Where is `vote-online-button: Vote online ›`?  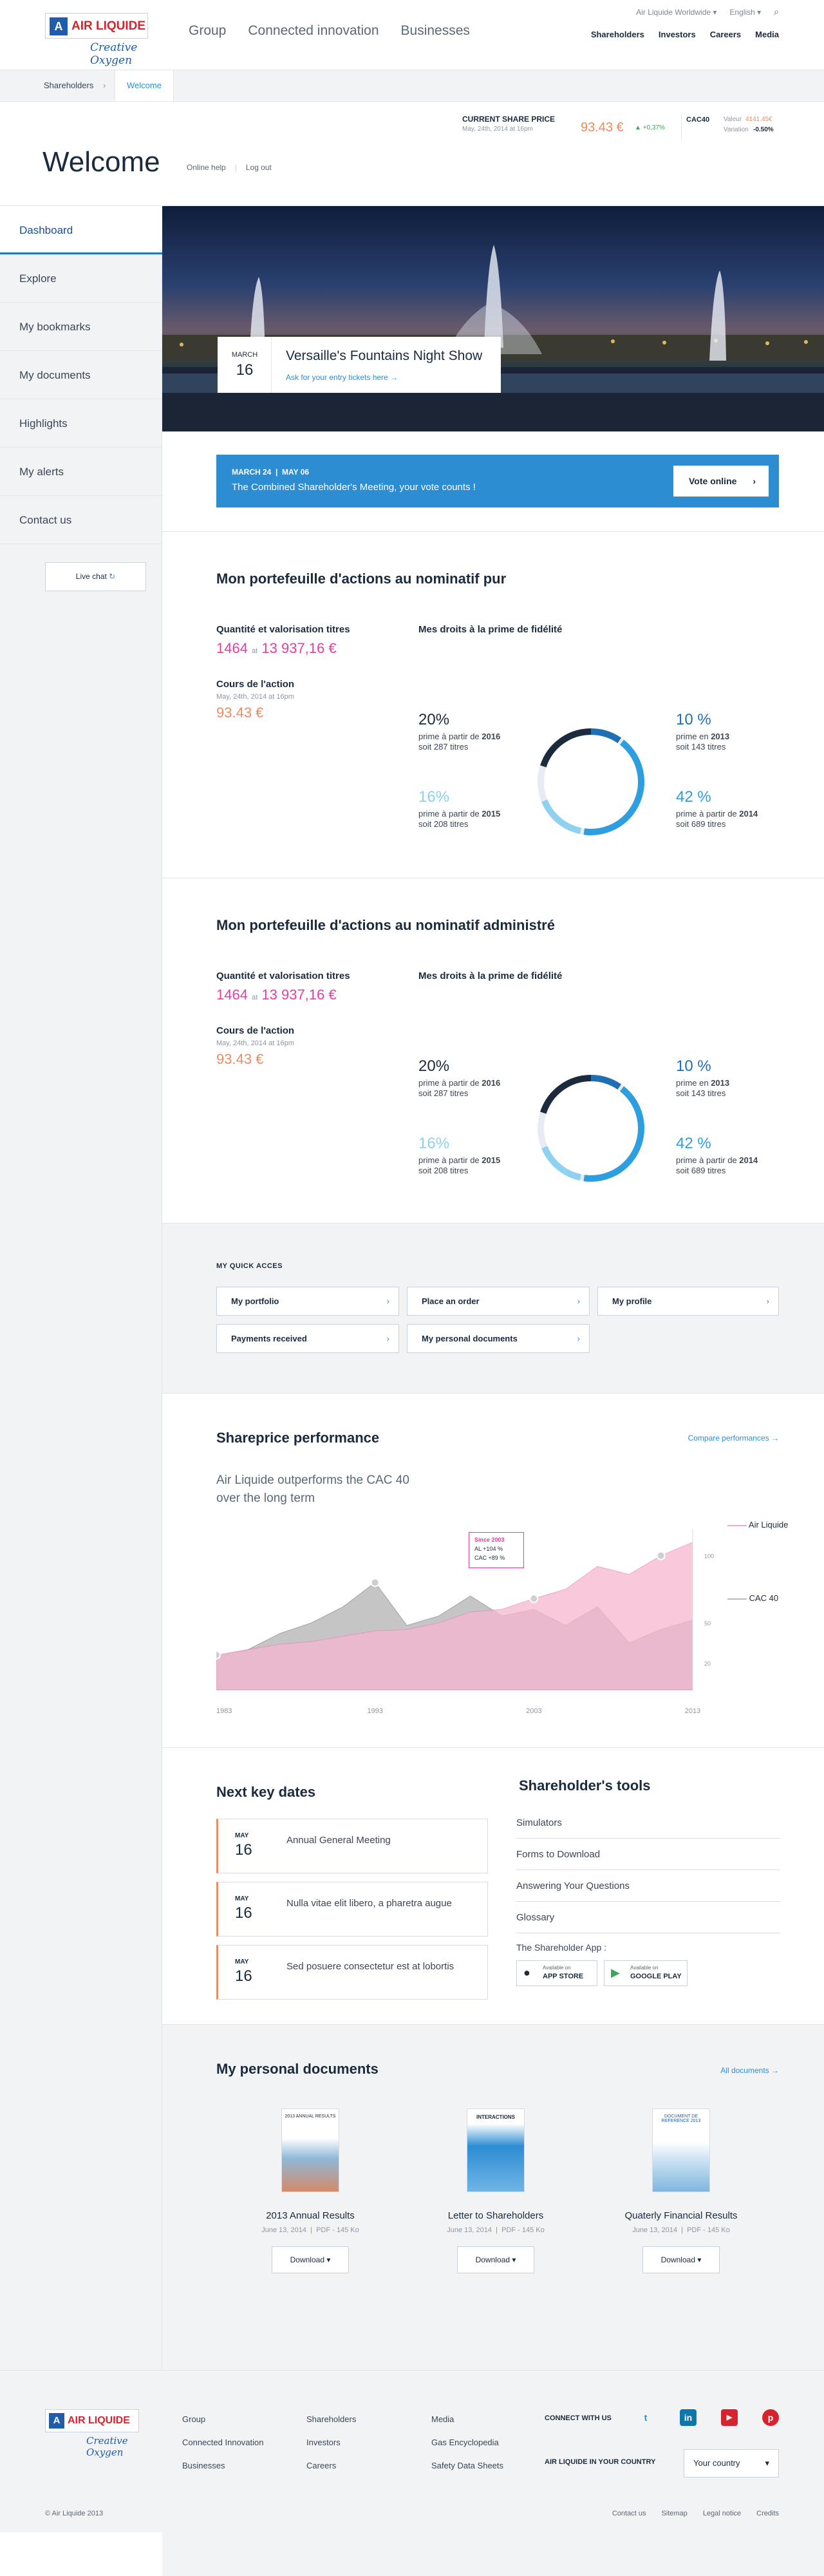 vote-online-button: Vote online › is located at coordinates (721, 481).